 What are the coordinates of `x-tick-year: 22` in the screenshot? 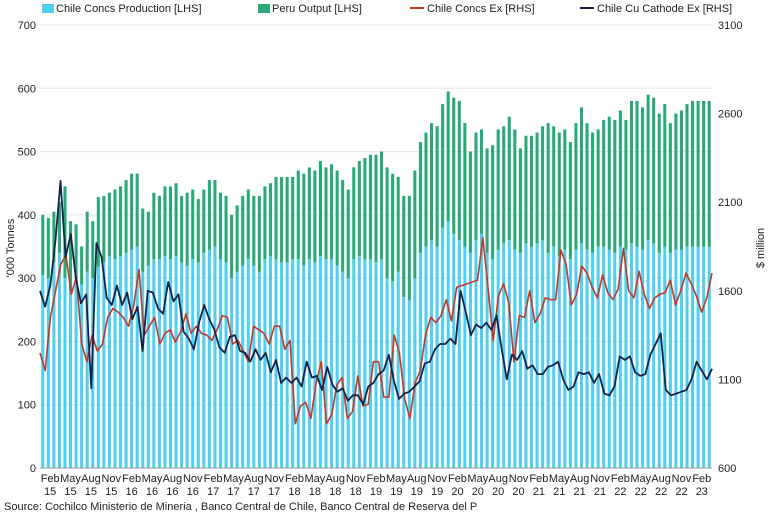 It's located at (661, 492).